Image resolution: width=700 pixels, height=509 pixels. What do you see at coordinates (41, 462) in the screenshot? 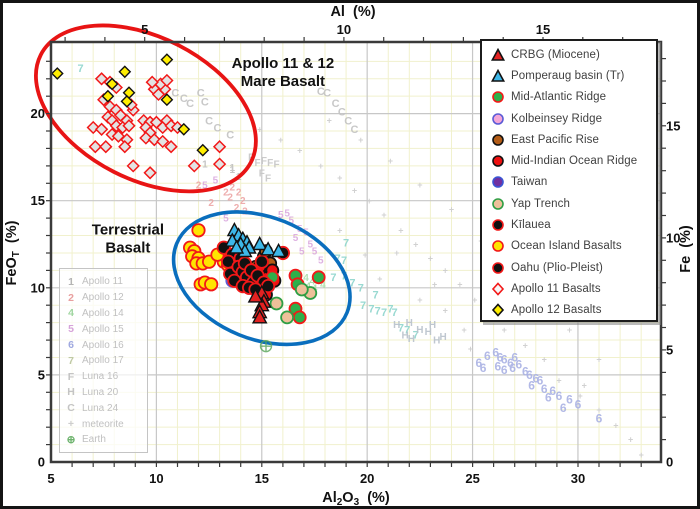
I see `svg-text: 0` at bounding box center [41, 462].